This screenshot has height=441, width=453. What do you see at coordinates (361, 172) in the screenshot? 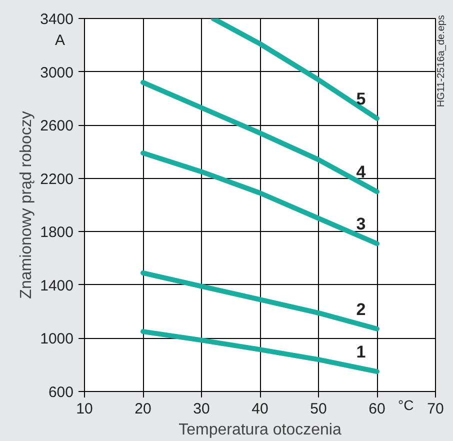
I see `series-label: 4` at bounding box center [361, 172].